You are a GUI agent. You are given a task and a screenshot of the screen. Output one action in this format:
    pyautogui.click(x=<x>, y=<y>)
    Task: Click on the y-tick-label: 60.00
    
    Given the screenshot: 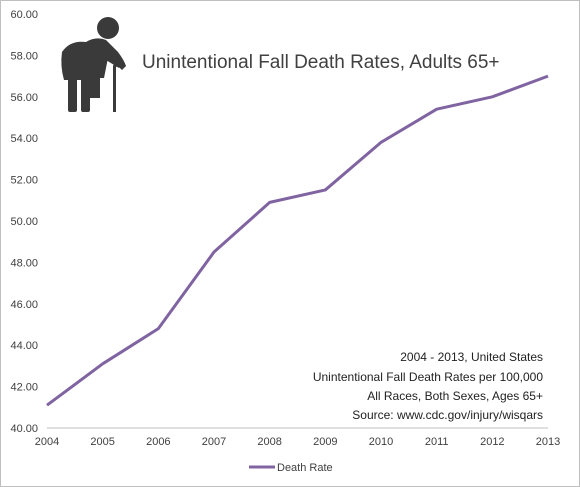 What is the action you would take?
    pyautogui.click(x=24, y=15)
    